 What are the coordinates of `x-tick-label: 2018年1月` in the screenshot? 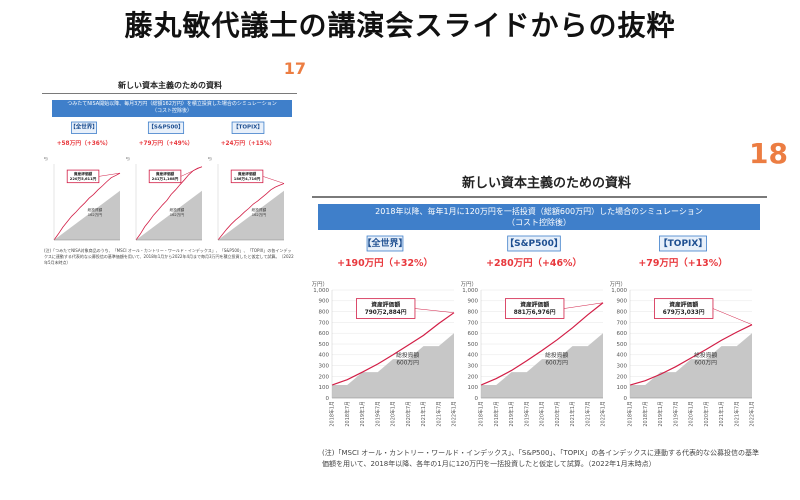 It's located at (630, 414).